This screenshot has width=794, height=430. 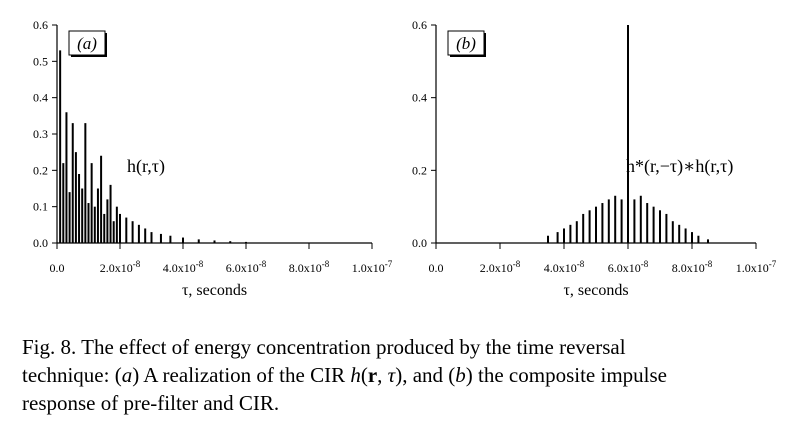 I want to click on panel-b-label-box, so click(x=466, y=43).